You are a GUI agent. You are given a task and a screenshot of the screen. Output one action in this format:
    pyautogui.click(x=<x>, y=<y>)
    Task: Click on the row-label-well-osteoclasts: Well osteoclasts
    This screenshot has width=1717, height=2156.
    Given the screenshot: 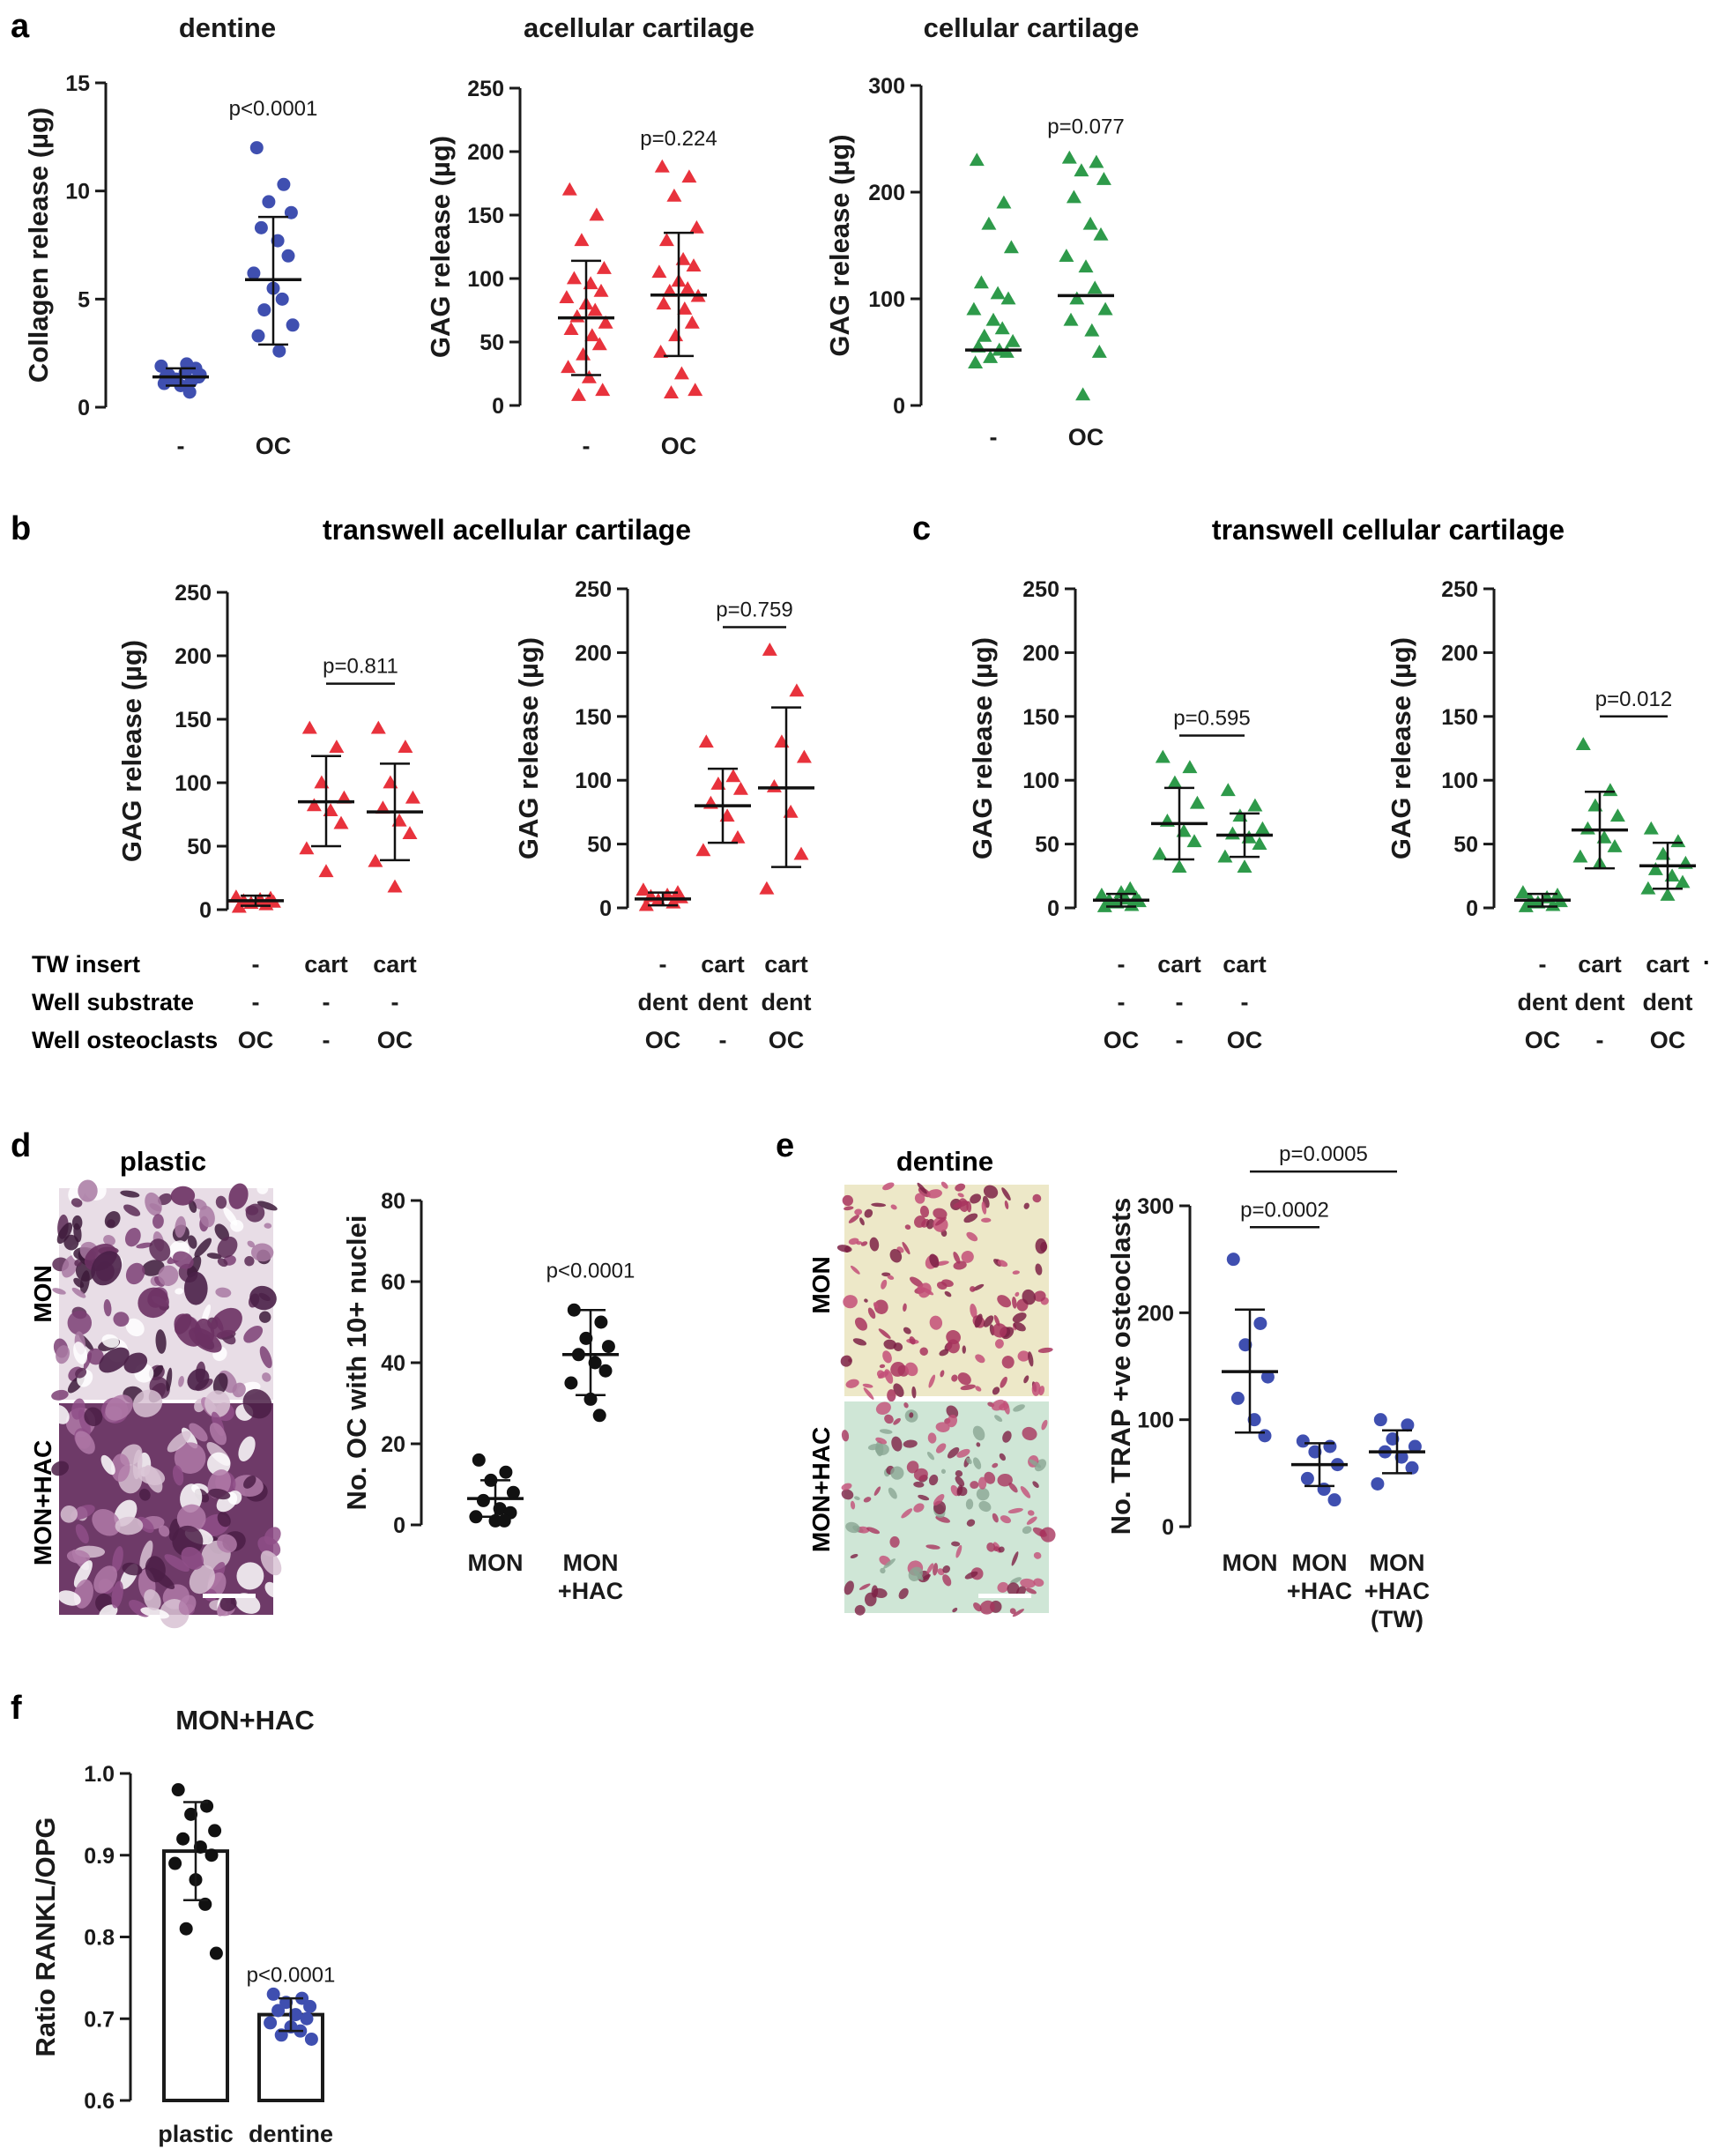 What is the action you would take?
    pyautogui.click(x=125, y=1040)
    